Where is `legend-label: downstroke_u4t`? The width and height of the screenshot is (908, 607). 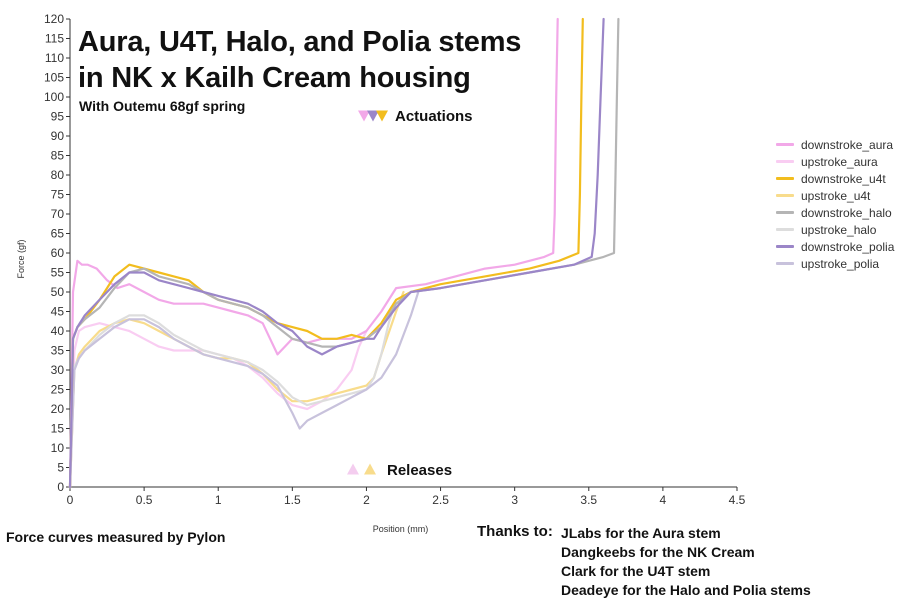
legend-label: downstroke_u4t is located at coordinates (843, 178).